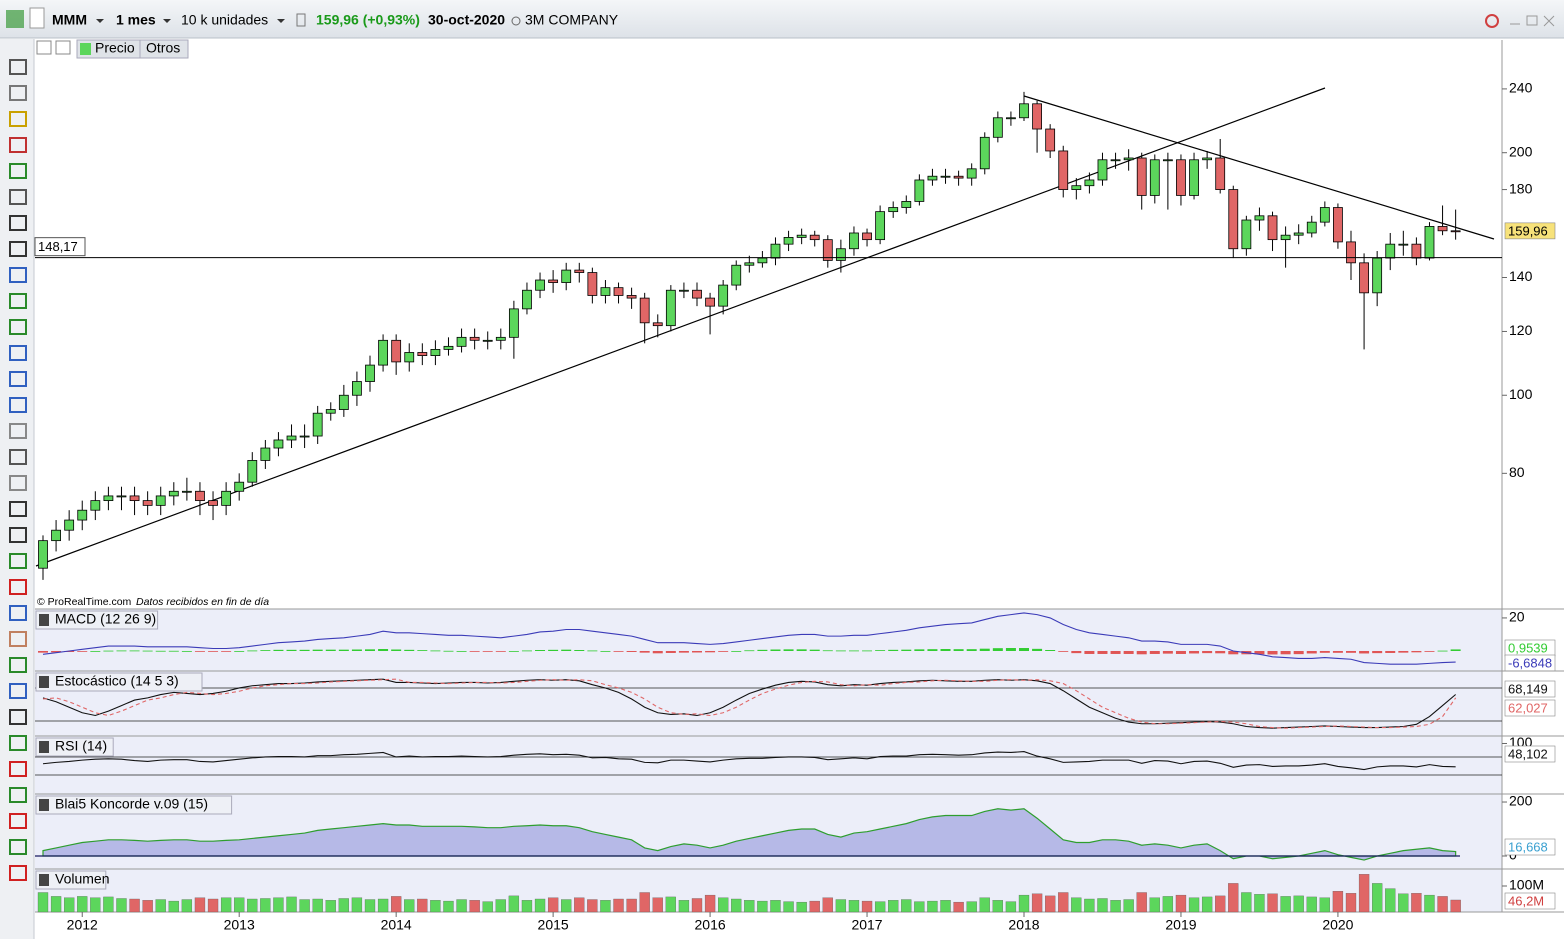 This screenshot has height=944, width=1564. What do you see at coordinates (115, 48) in the screenshot?
I see `tab-label: Precio` at bounding box center [115, 48].